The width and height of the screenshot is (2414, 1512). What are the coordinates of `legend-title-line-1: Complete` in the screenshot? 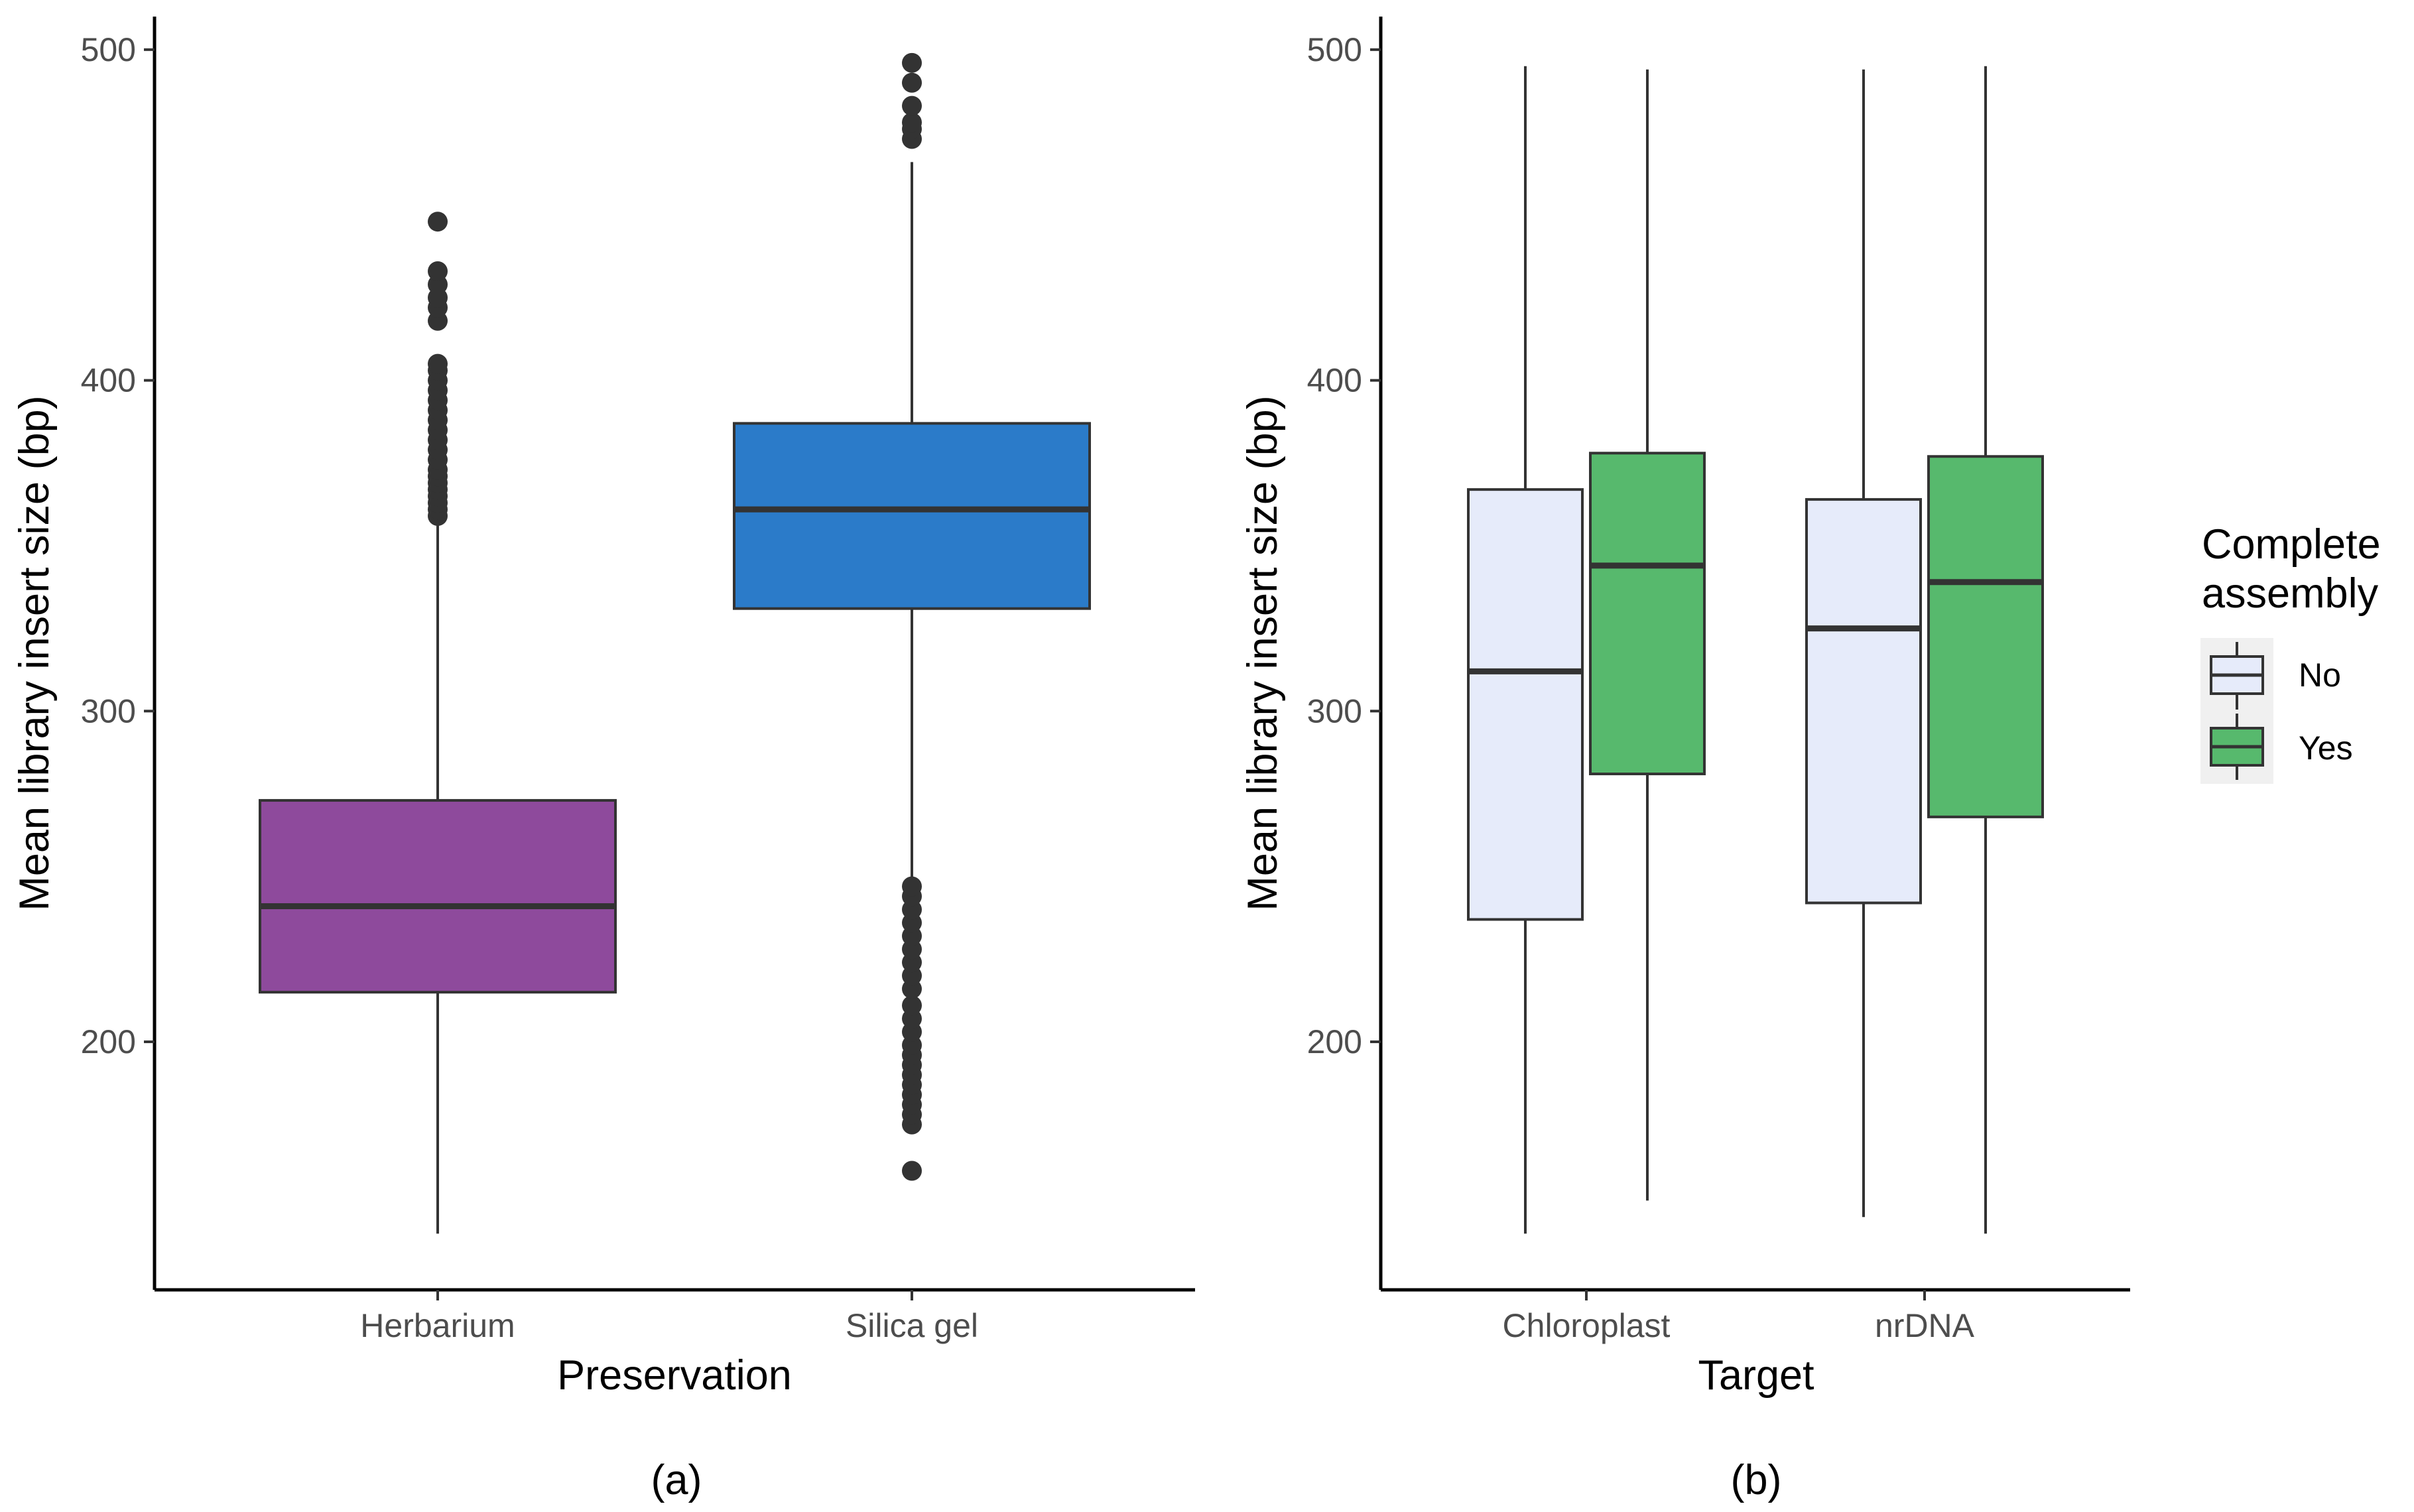 It's located at (2291, 544).